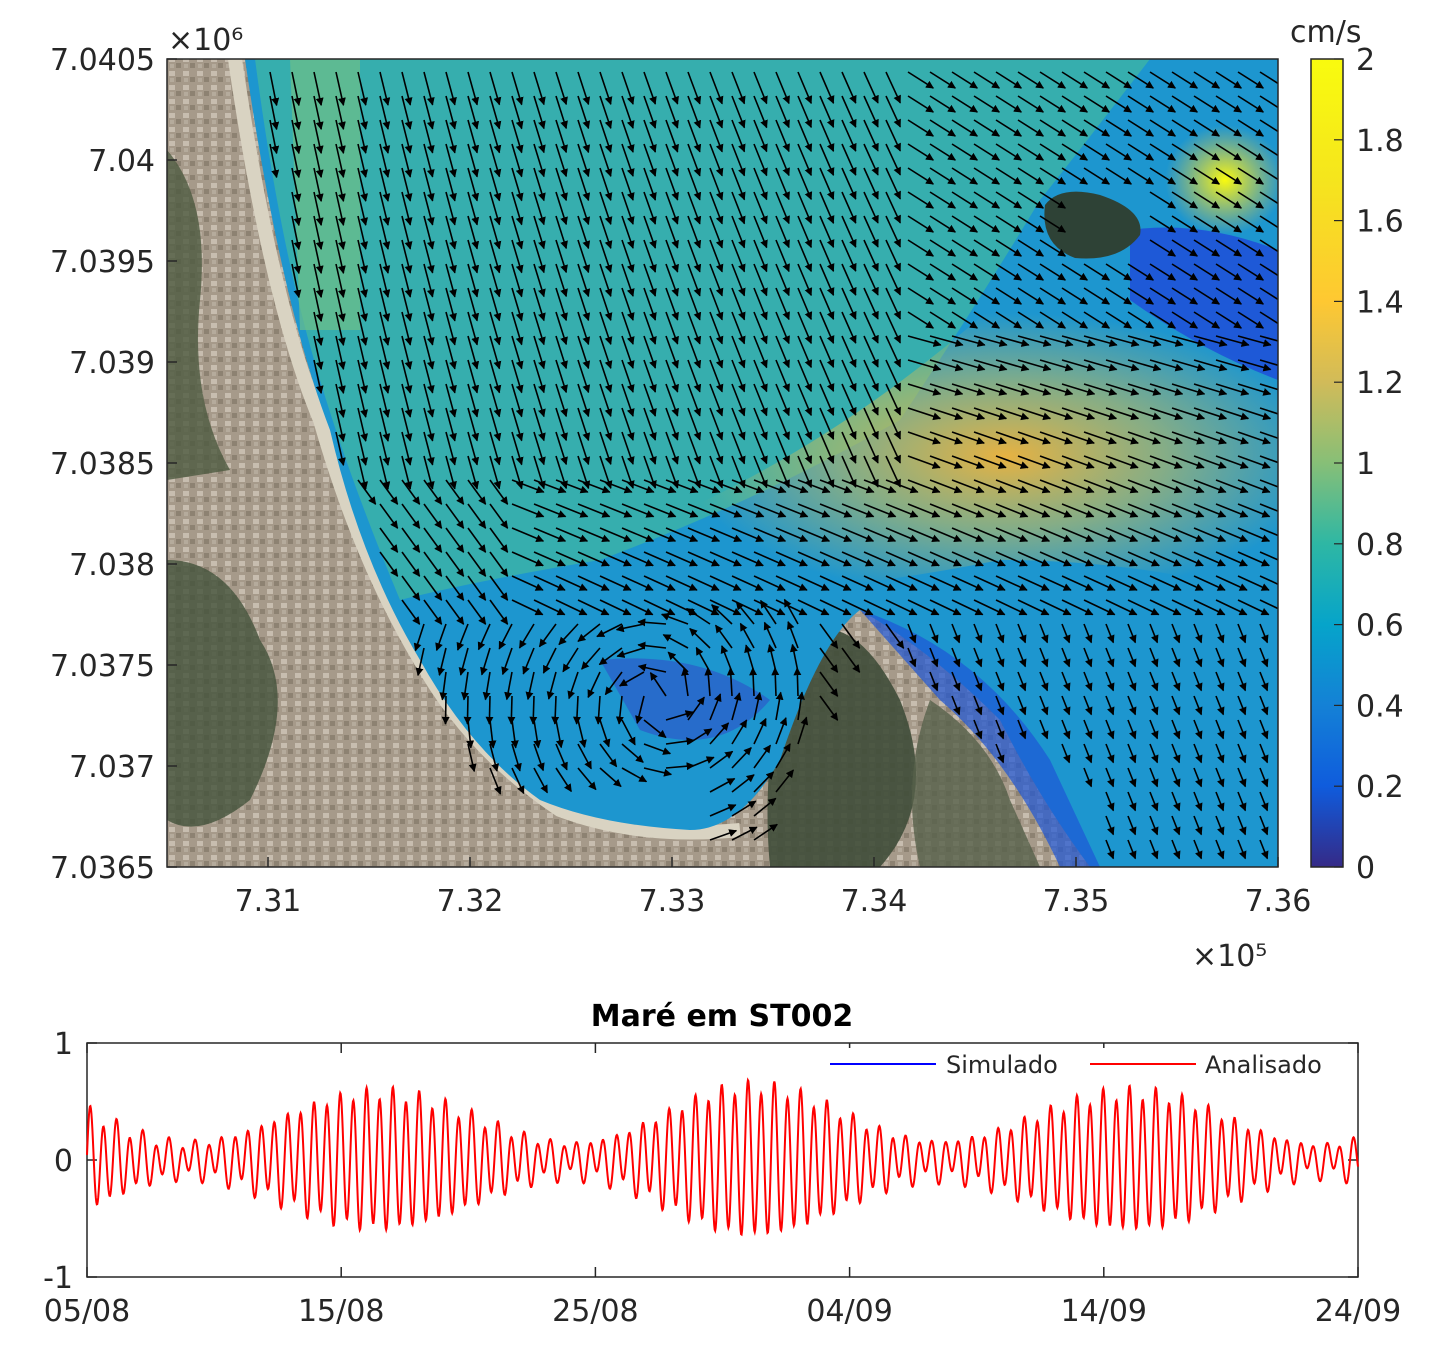 The image size is (1434, 1350). I want to click on y-tick-label: 7.0395, so click(102, 262).